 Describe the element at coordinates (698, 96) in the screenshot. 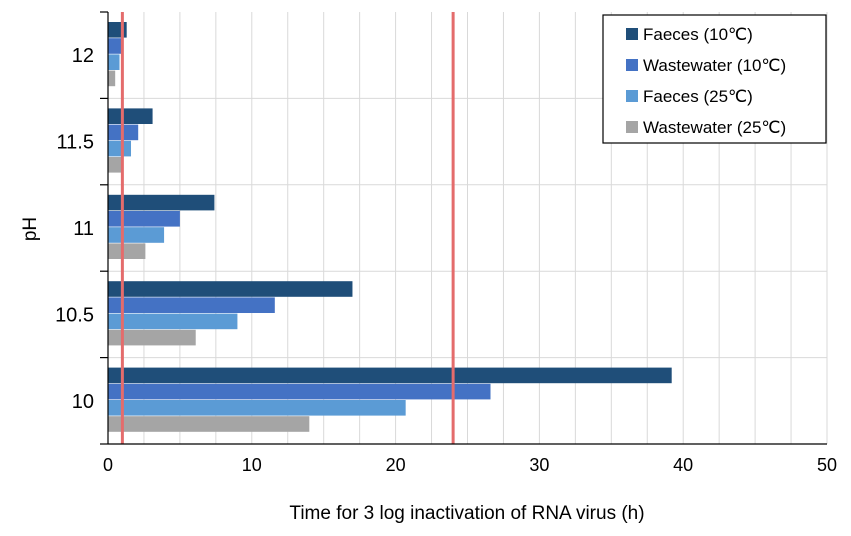

I see `legend-label: Faeces (25℃)` at that location.